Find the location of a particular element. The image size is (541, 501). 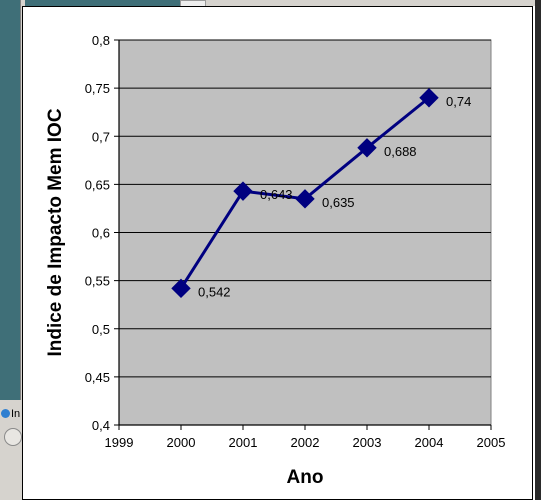

background-taskbar is located at coordinates (11, 450).